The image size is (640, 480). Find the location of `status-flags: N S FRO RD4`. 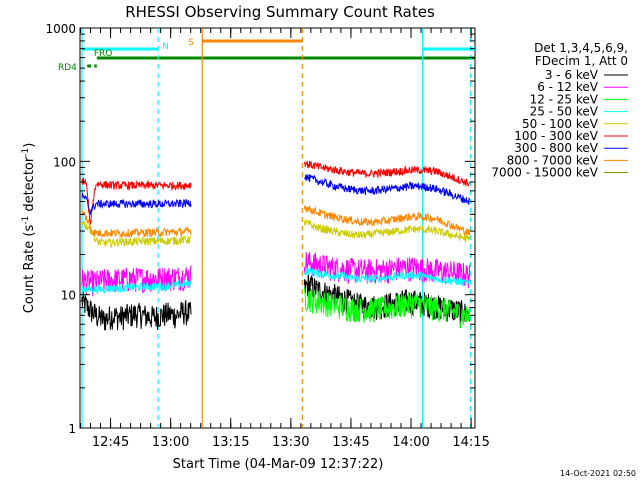

status-flags: N S FRO RD4 is located at coordinates (266, 55).